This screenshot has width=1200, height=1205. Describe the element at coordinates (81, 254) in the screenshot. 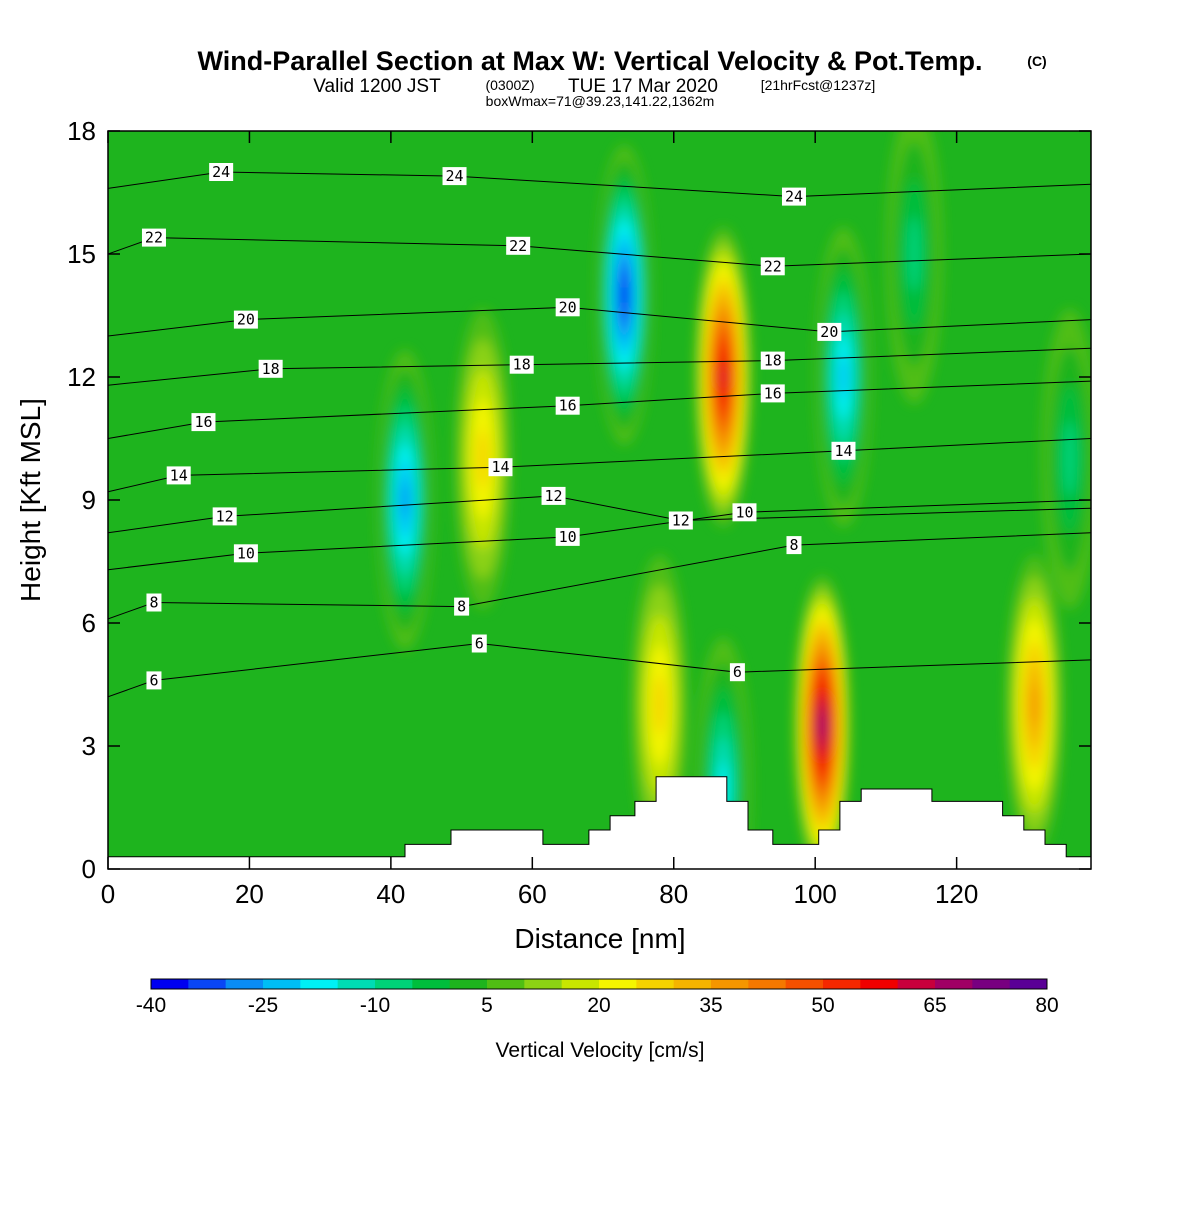

I see `y-tick-label: 15` at that location.